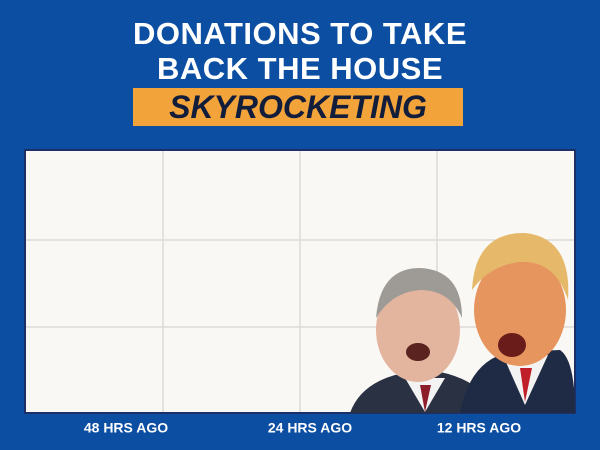  What do you see at coordinates (300, 51) in the screenshot?
I see `title: DONATIONS TO TAKE BACK THE HOUSE` at bounding box center [300, 51].